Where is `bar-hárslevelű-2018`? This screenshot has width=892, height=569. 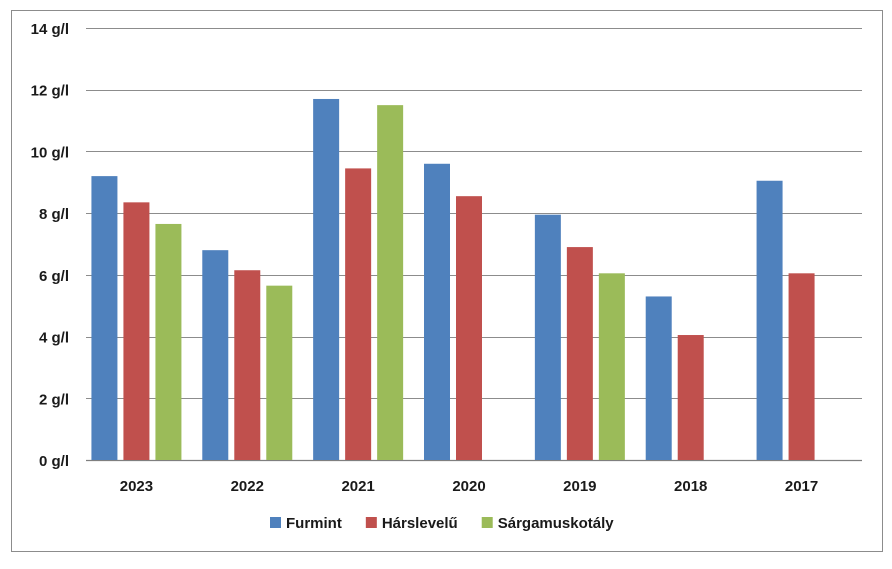
bar-hárslevelű-2018 is located at coordinates (690, 397).